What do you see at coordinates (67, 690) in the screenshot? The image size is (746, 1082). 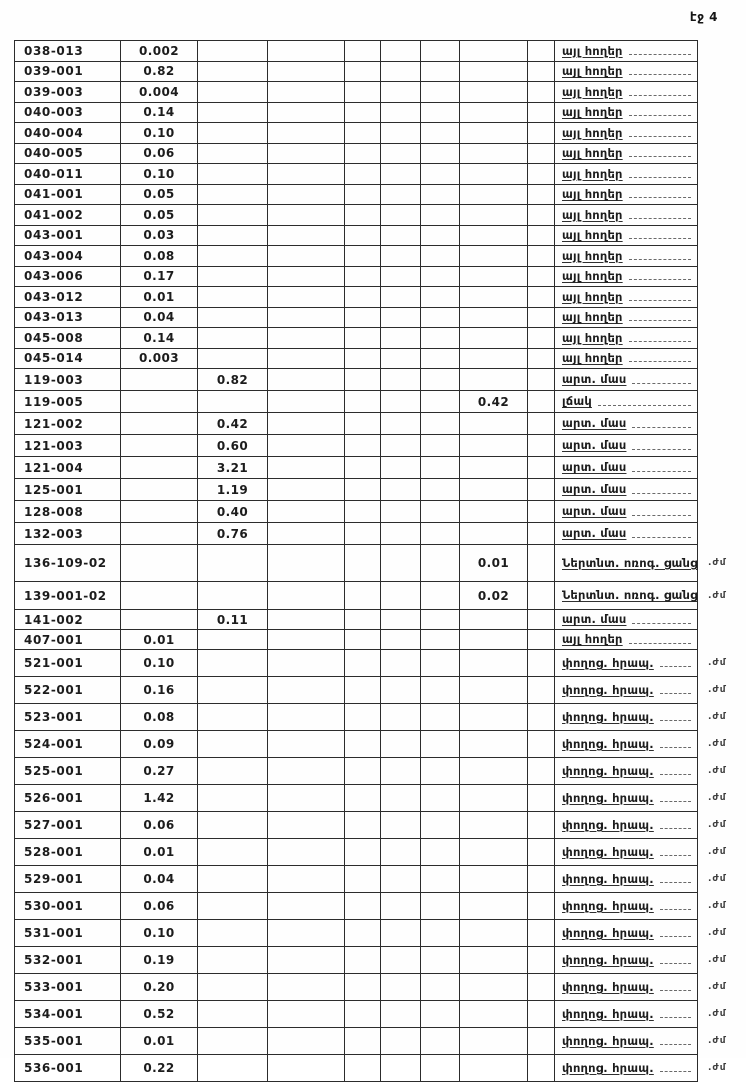 I see `parcel-id-cell: 522-001` at bounding box center [67, 690].